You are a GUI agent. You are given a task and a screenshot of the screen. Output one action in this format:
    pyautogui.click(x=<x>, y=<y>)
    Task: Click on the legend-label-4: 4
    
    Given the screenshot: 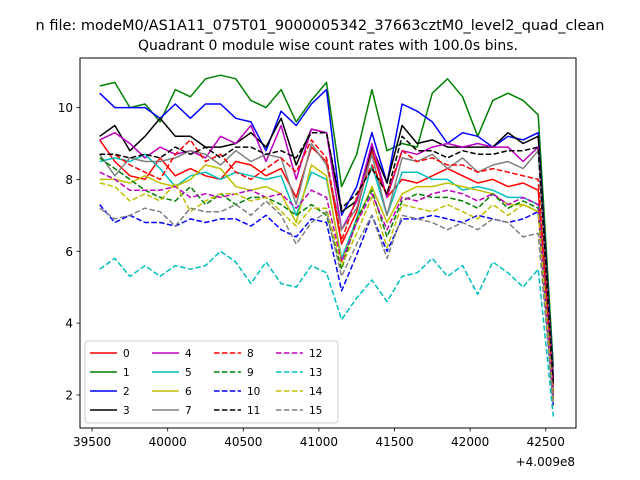 What is the action you would take?
    pyautogui.click(x=188, y=354)
    